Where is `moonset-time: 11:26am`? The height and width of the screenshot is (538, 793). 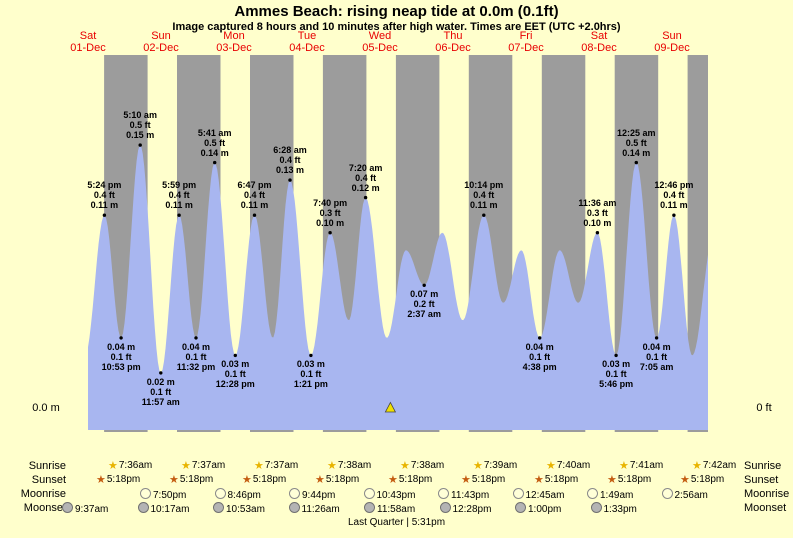 moonset-time: 11:26am is located at coordinates (320, 509).